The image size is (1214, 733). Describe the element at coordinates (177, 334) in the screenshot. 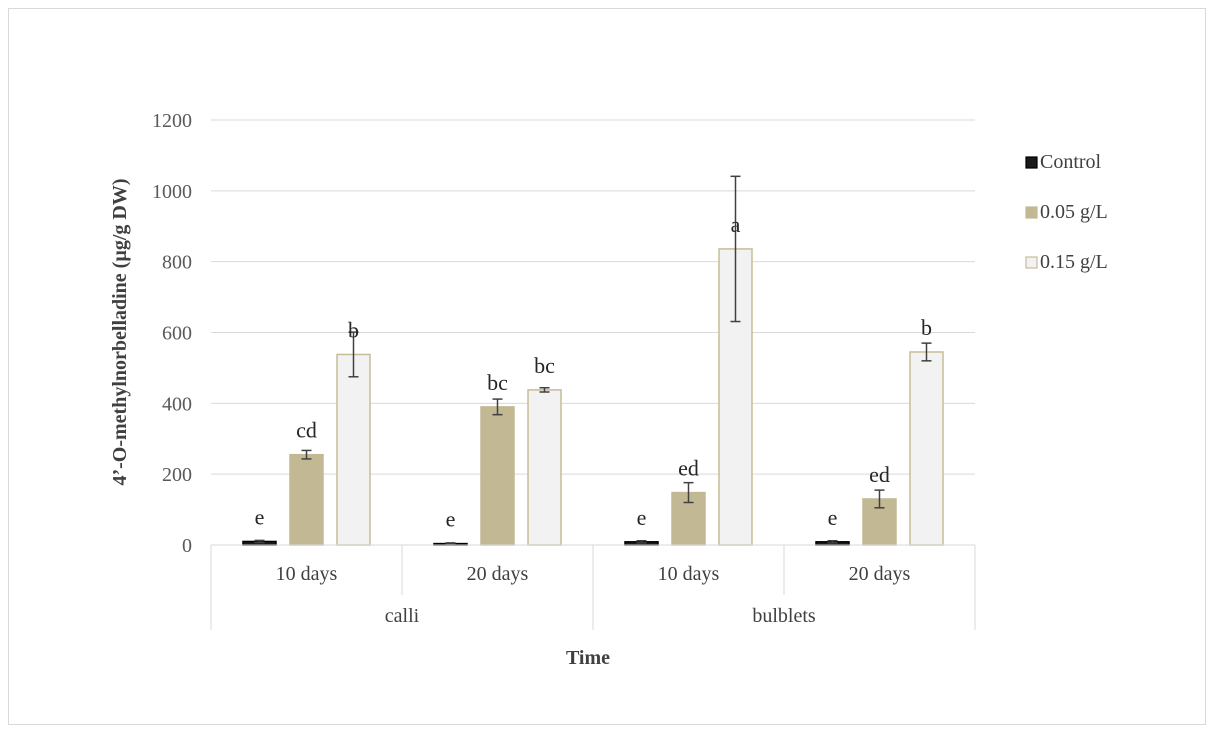

I see `y-tick-label: 600` at that location.